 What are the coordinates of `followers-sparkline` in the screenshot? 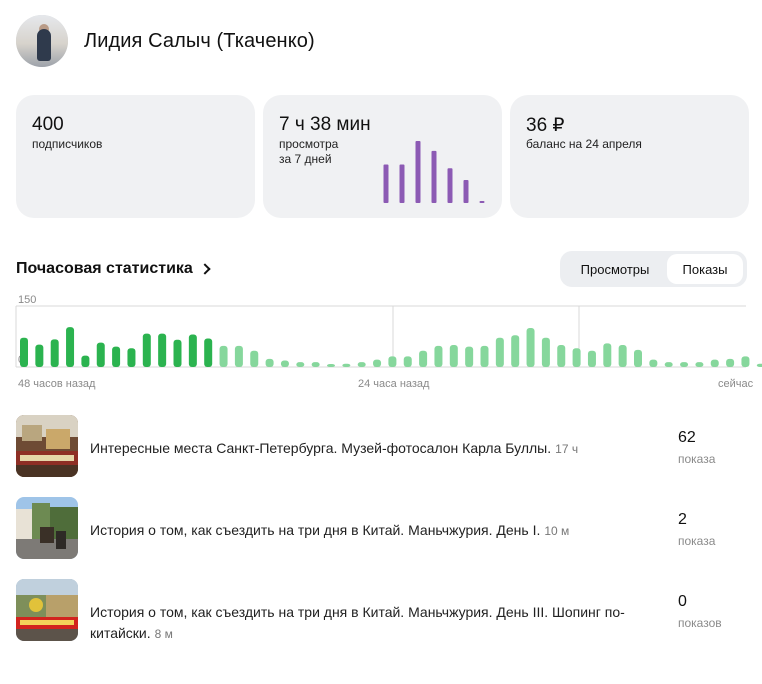 It's located at (135, 156).